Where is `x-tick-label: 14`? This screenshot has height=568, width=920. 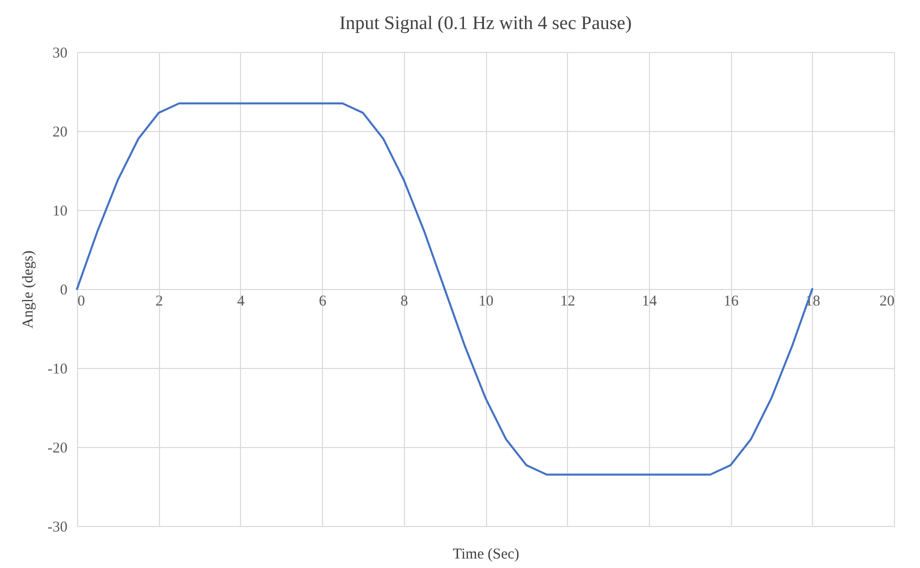
x-tick-label: 14 is located at coordinates (650, 302).